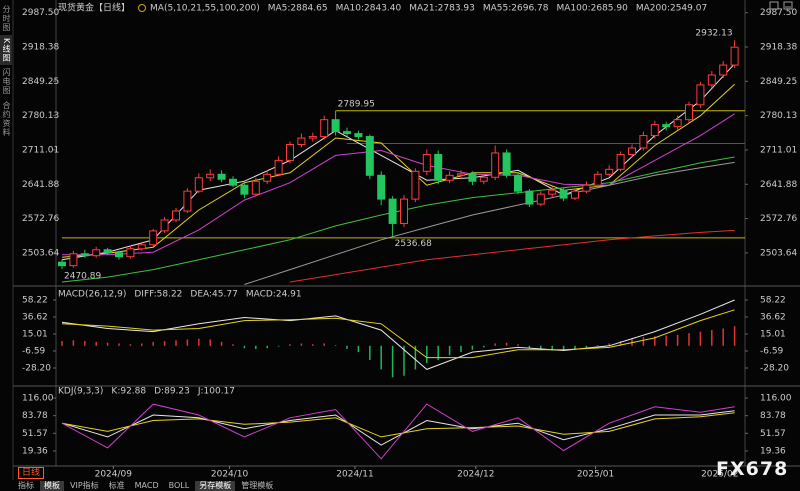  What do you see at coordinates (205, 9) in the screenshot?
I see `indicator-name: MA(5,10,21,55,100,200)` at bounding box center [205, 9].